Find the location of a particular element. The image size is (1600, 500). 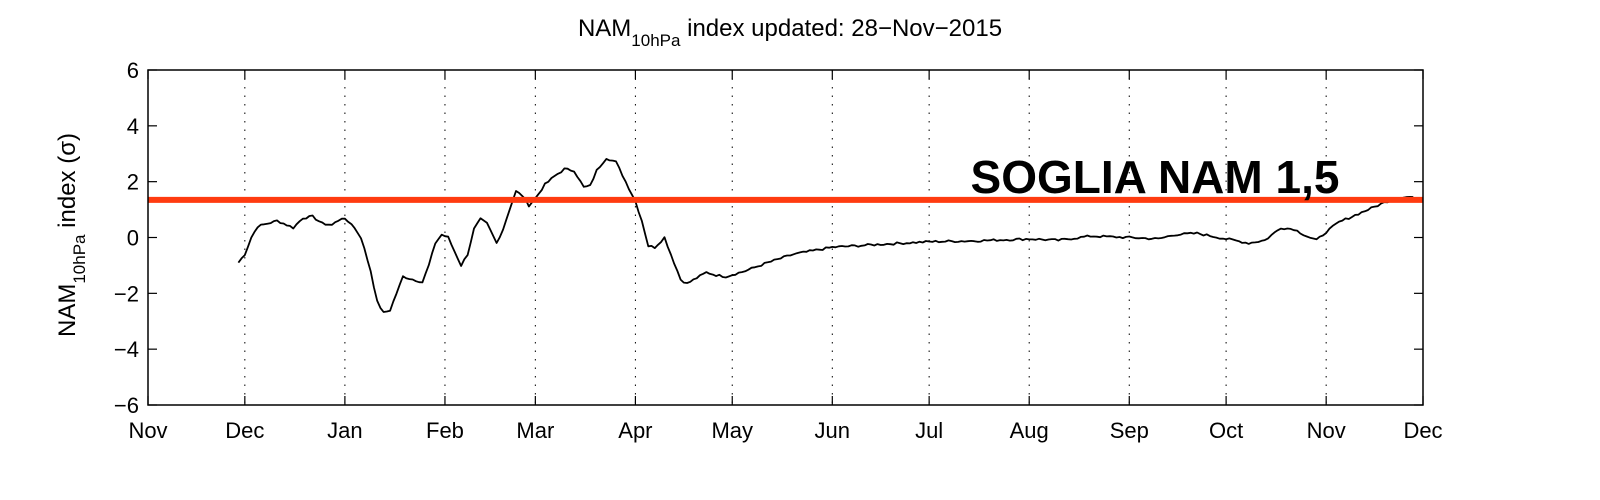

x-tick-label: Oct is located at coordinates (1226, 430).